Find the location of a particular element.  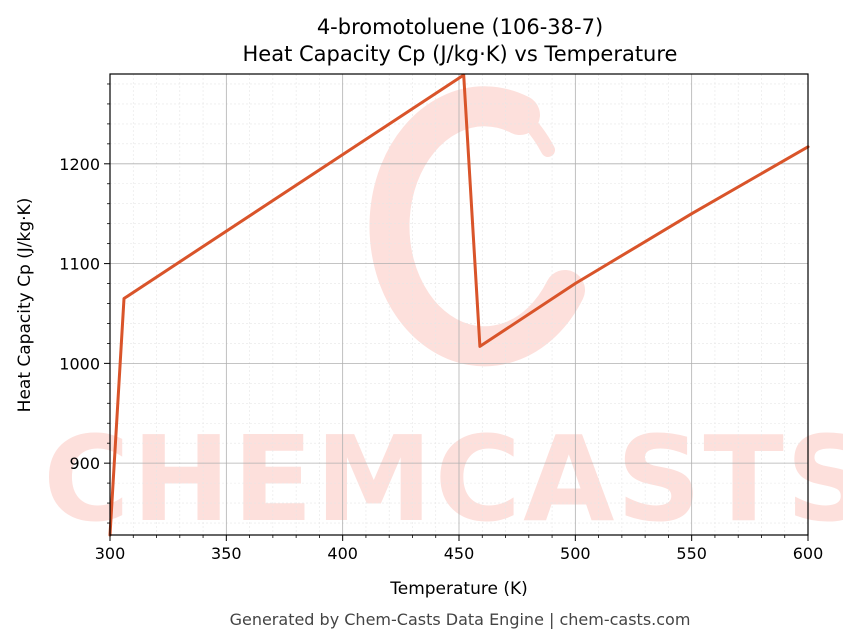

x-axis: 300 350 400 450 500 550 600 is located at coordinates (459, 549).